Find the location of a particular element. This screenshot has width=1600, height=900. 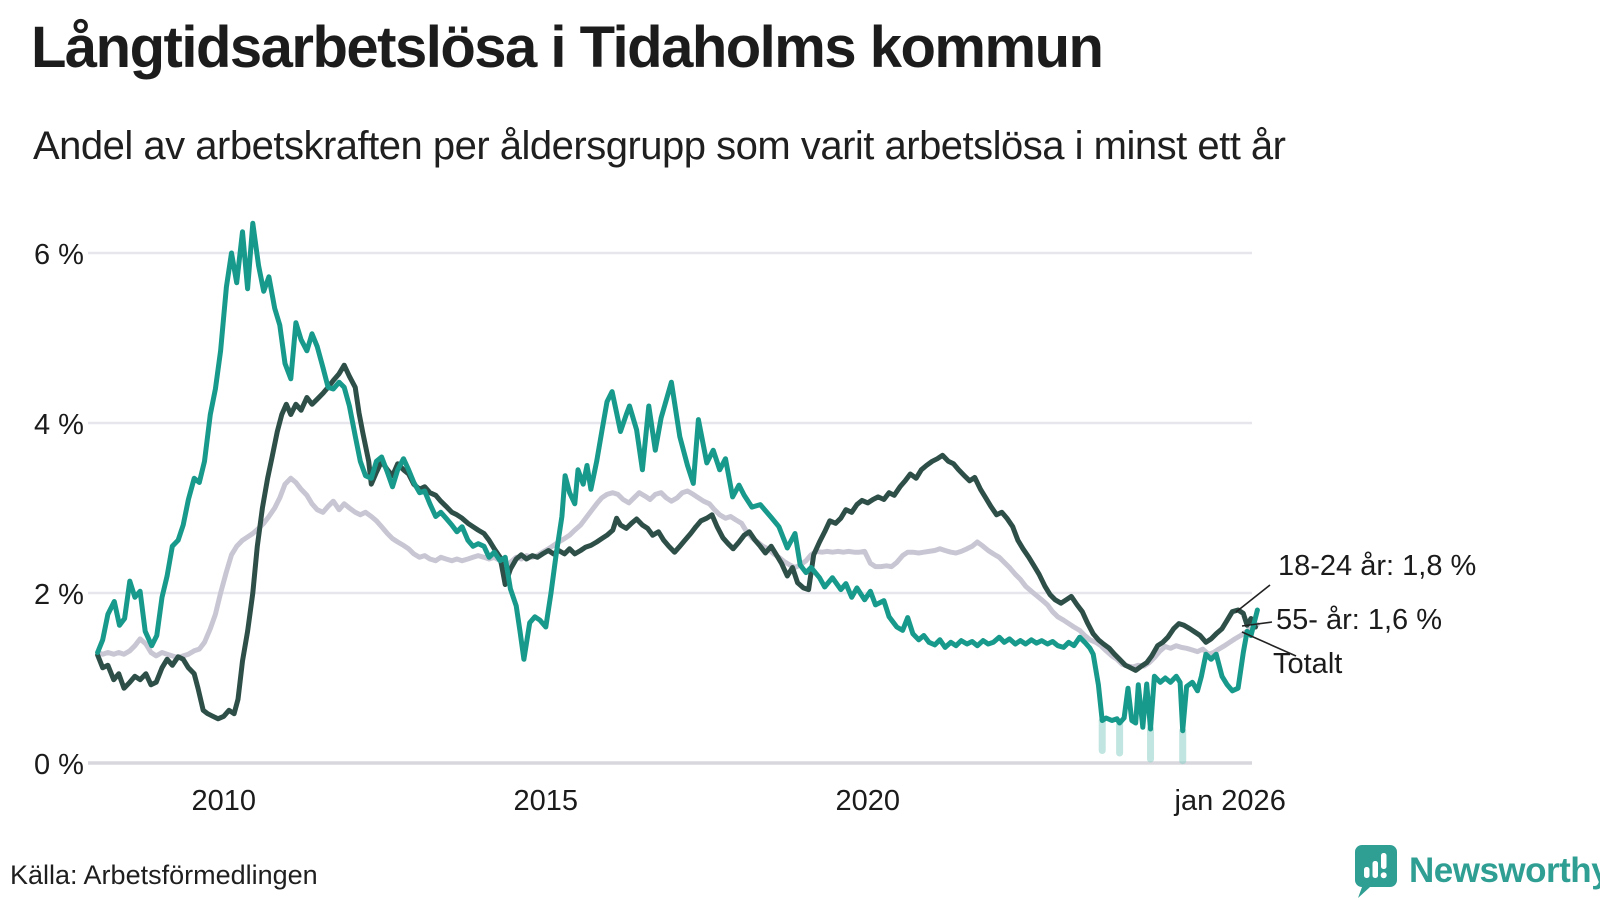

newsworthy-icon is located at coordinates (1376, 871).